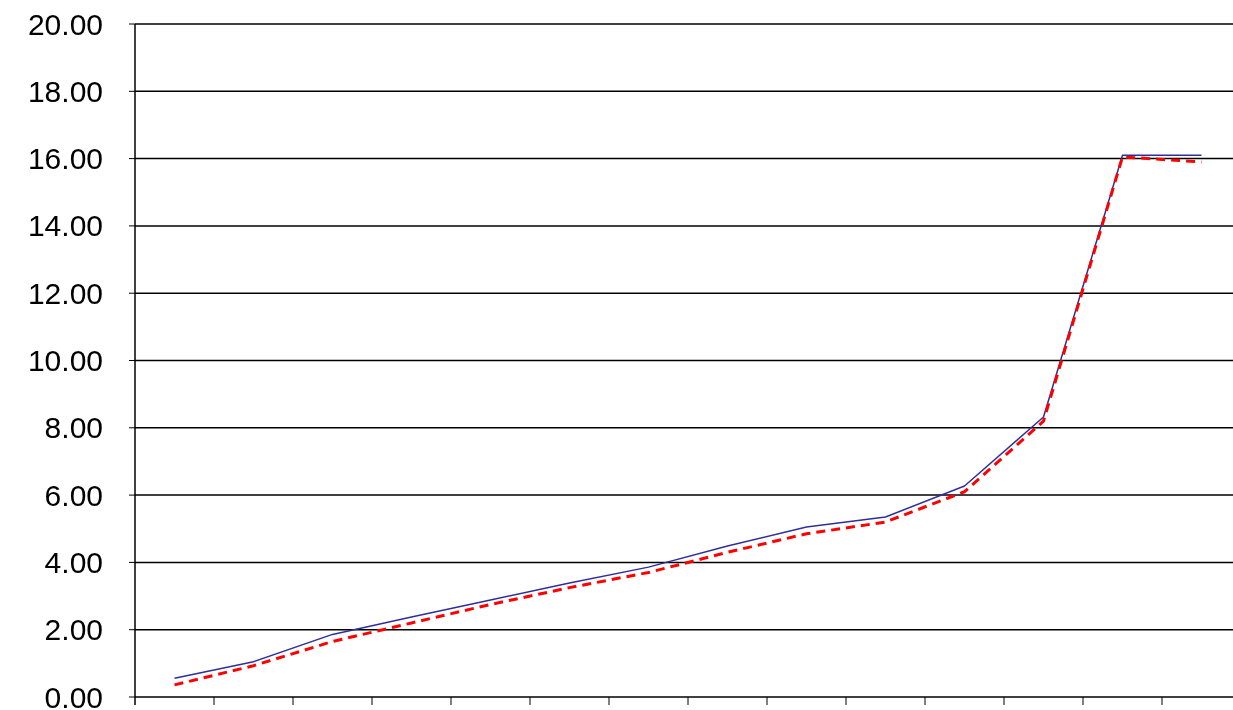  Describe the element at coordinates (65, 293) in the screenshot. I see `y-tick-label: 12.00` at that location.